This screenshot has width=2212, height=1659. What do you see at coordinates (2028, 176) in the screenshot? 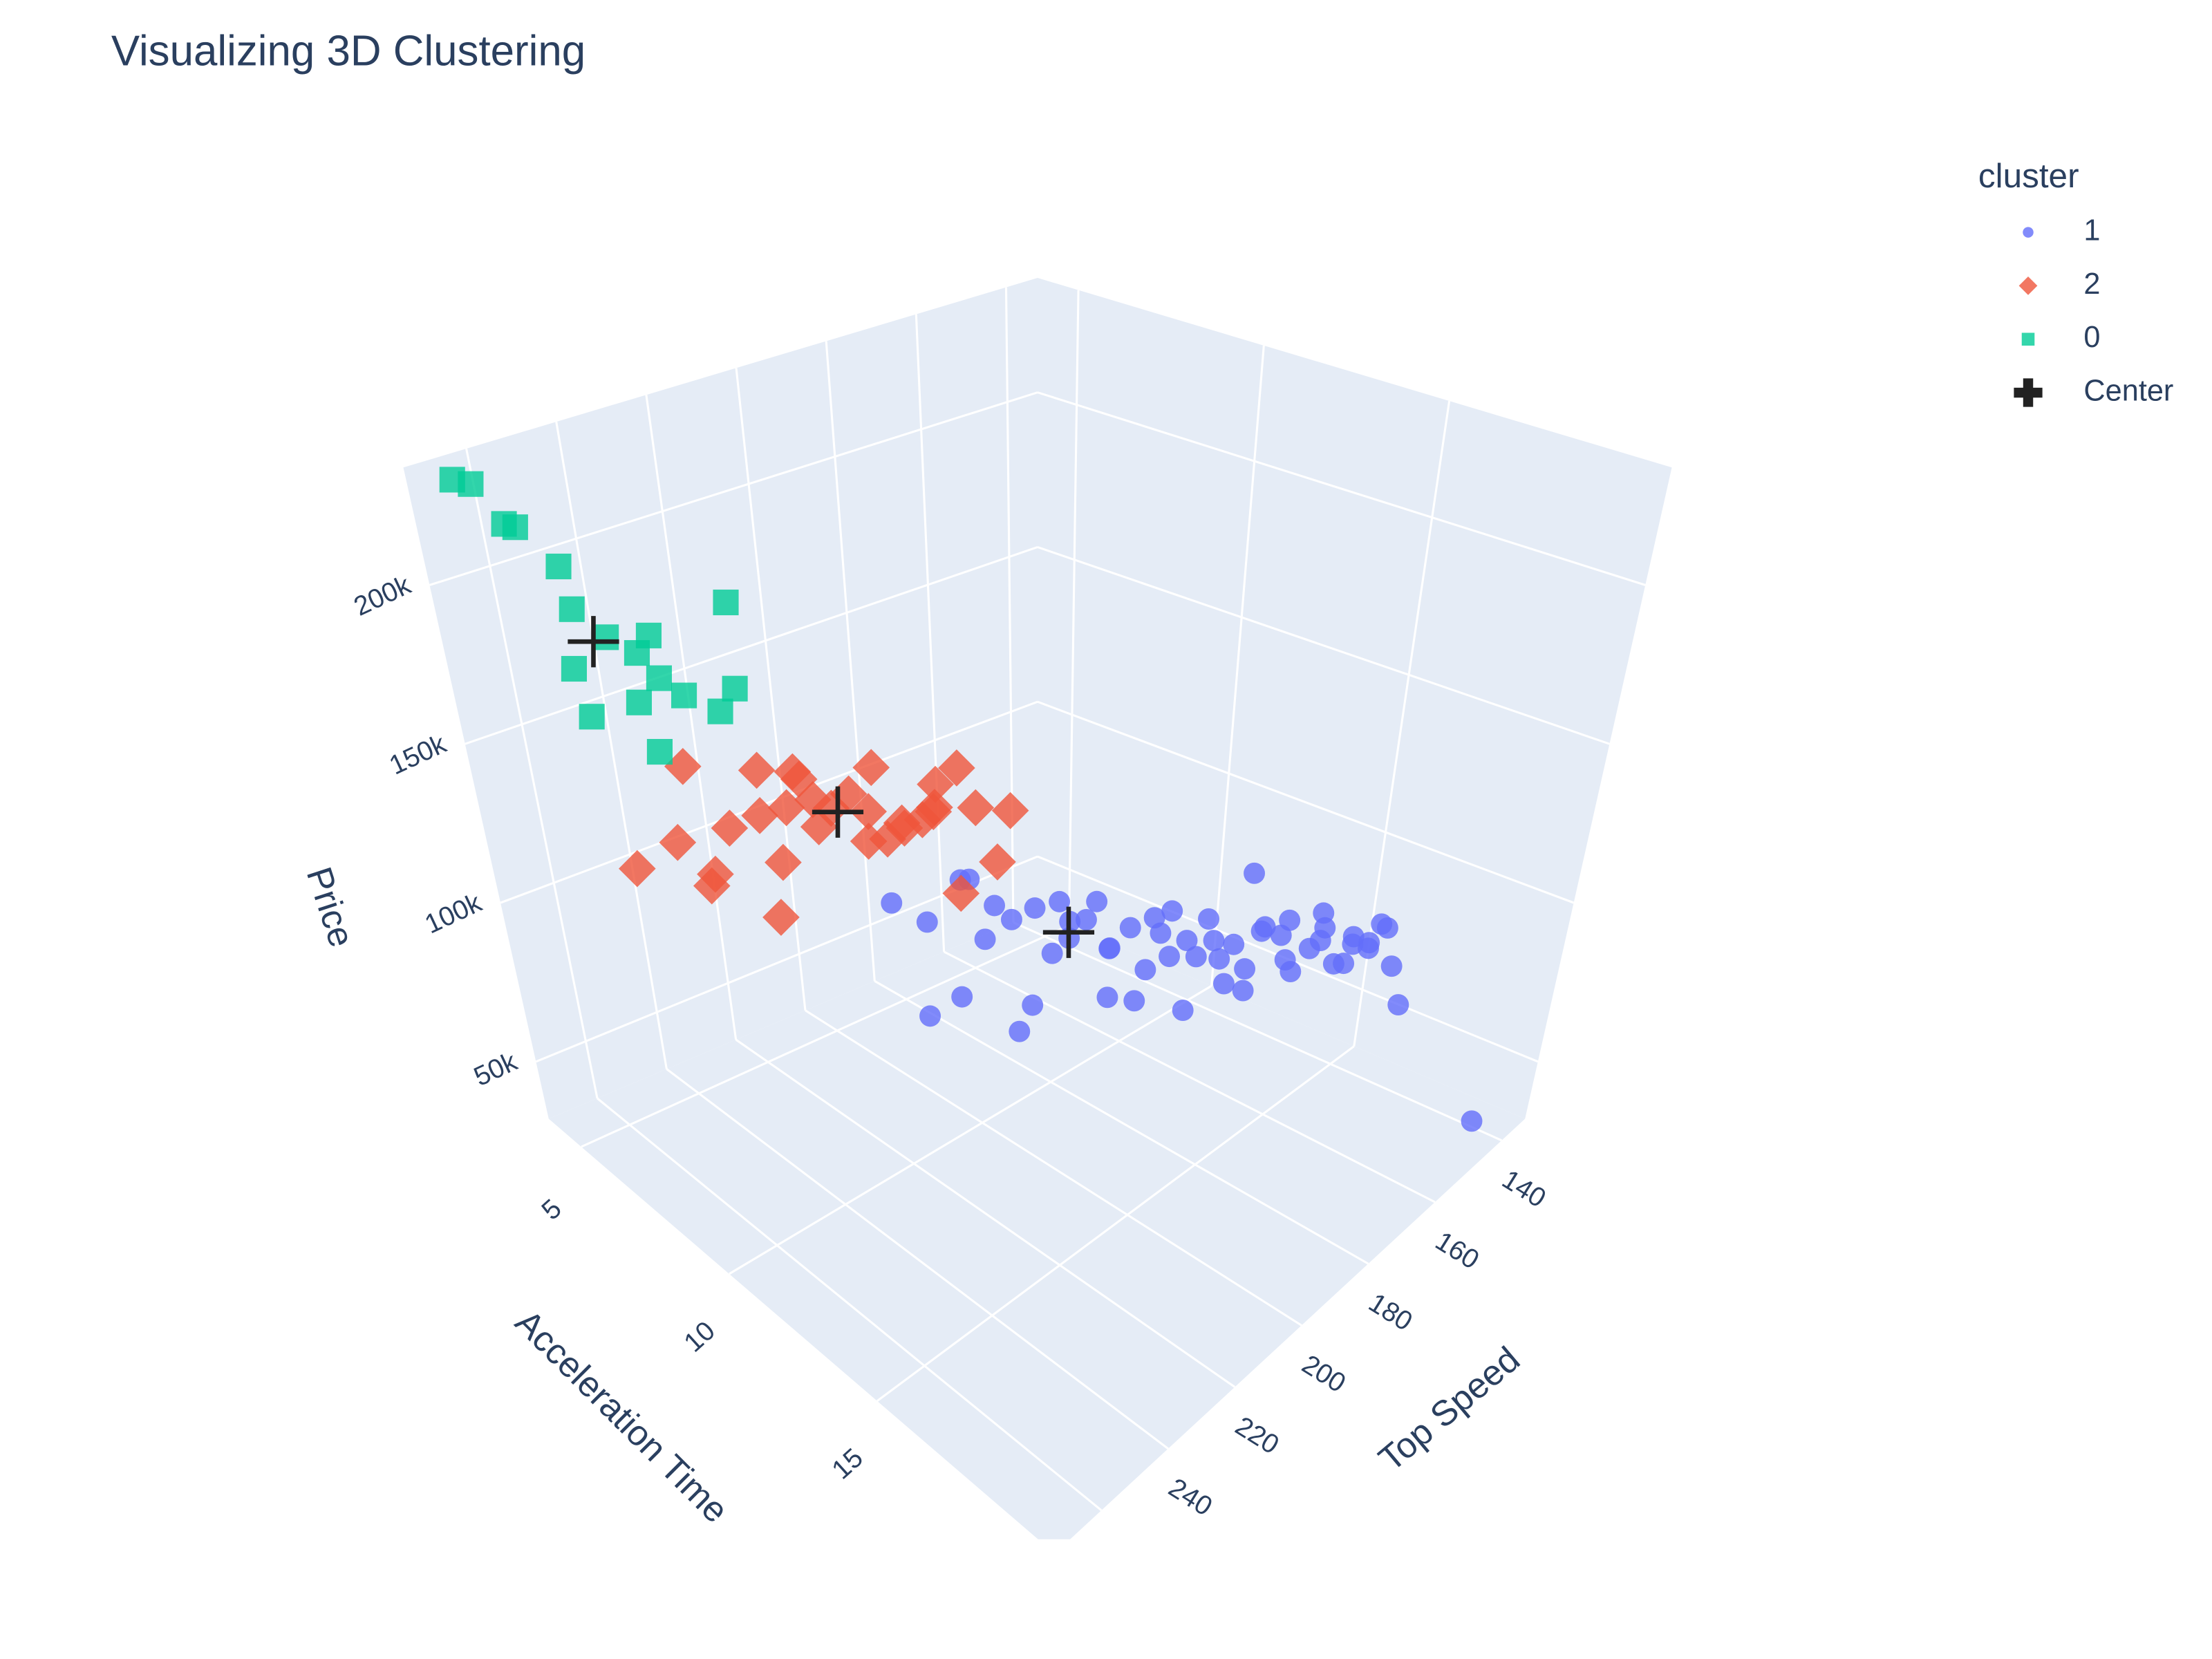
I see `legend-title: cluster` at bounding box center [2028, 176].